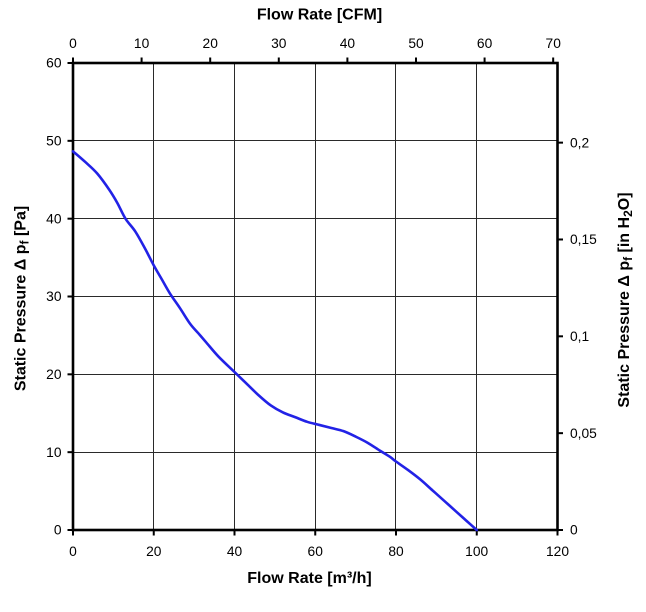 The height and width of the screenshot is (612, 646). What do you see at coordinates (554, 43) in the screenshot?
I see `svg-text: 70` at bounding box center [554, 43].